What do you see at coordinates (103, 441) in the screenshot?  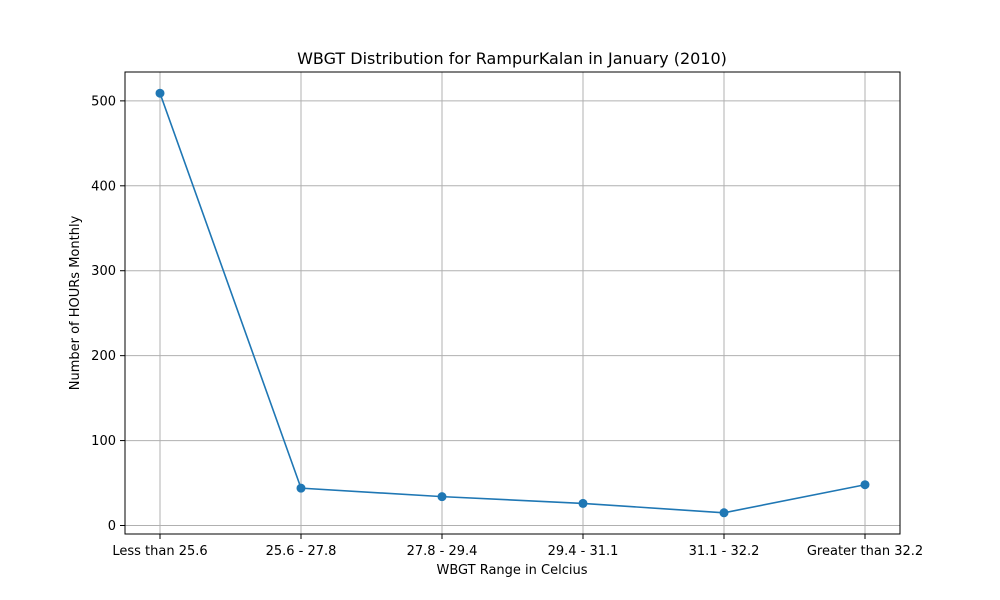 I see `y-tick-label: 100` at bounding box center [103, 441].